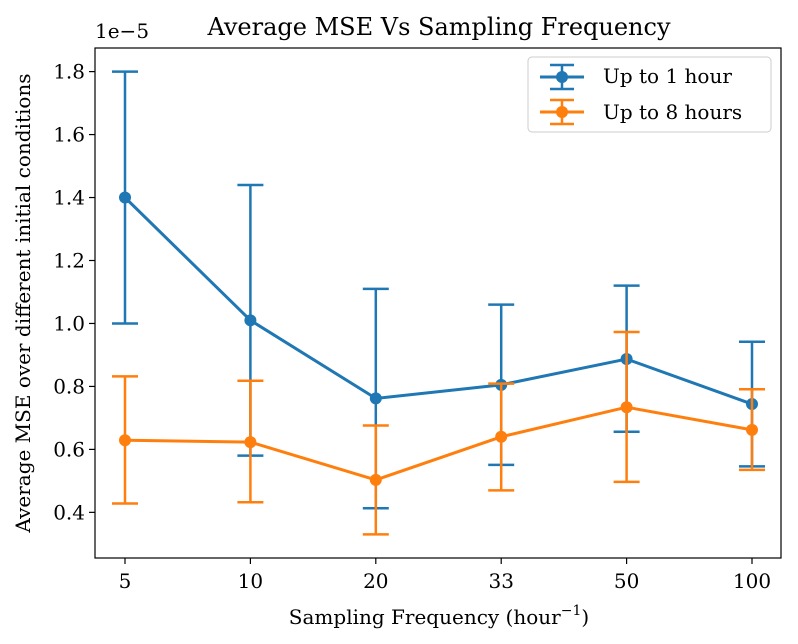  I want to click on legend: Up to 1 hour Up to 8 hours, so click(649, 94).